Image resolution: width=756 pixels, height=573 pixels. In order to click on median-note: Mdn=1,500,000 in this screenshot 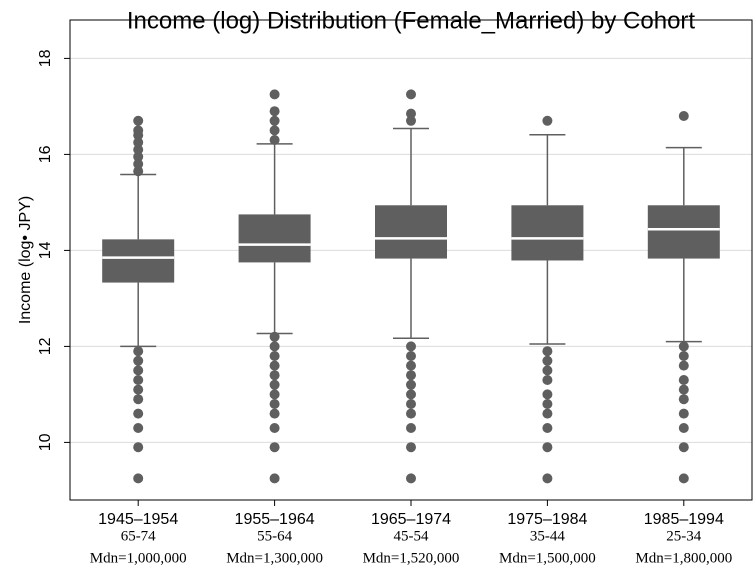, I will do `click(547, 558)`.